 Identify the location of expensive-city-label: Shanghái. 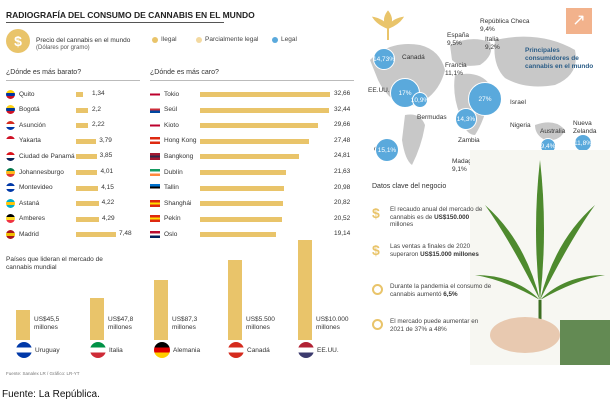
(178, 203).